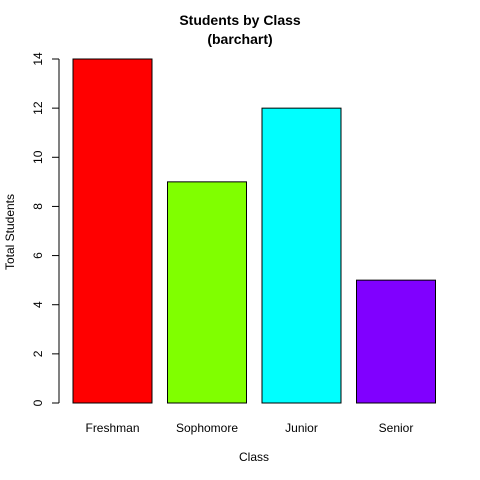 The width and height of the screenshot is (480, 480). Describe the element at coordinates (38, 402) in the screenshot. I see `y-tick-label: 0` at that location.